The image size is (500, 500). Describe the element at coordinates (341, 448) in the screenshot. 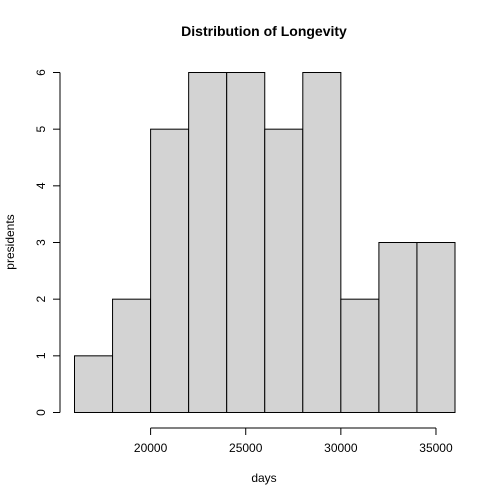

I see `x-tick-label: 30000` at that location.